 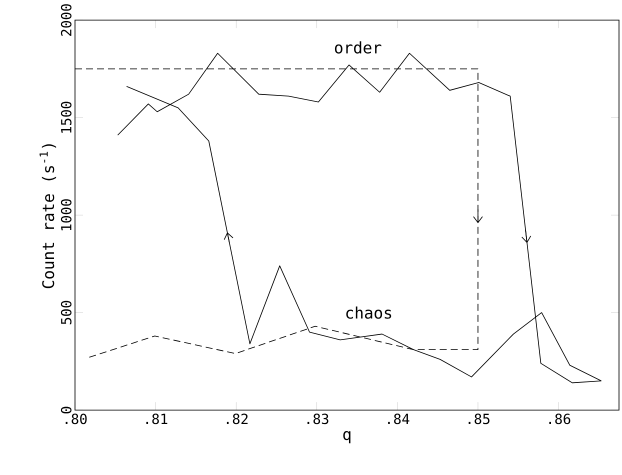 What do you see at coordinates (559, 419) in the screenshot?
I see `x-tick-label: .86` at bounding box center [559, 419].